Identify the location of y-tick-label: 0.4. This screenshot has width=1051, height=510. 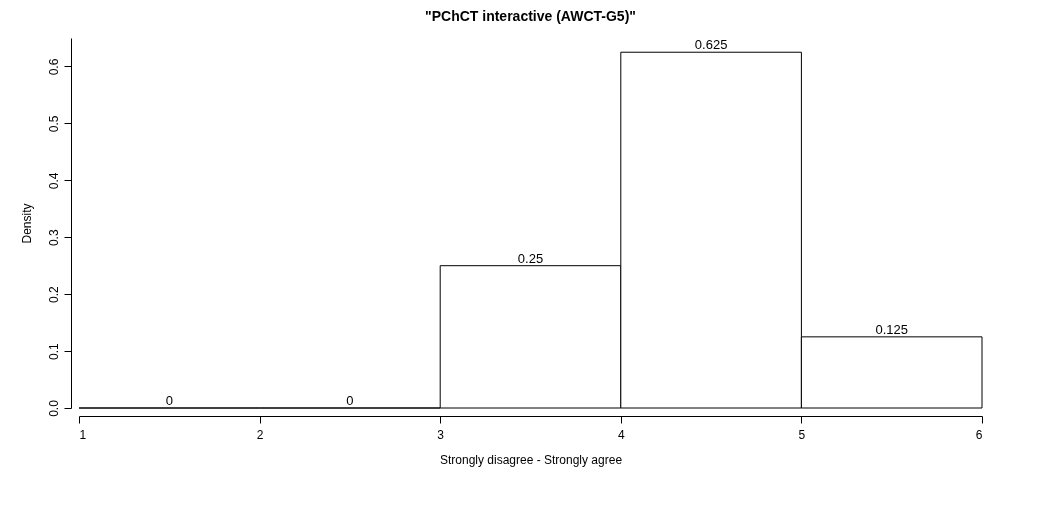
(53, 181).